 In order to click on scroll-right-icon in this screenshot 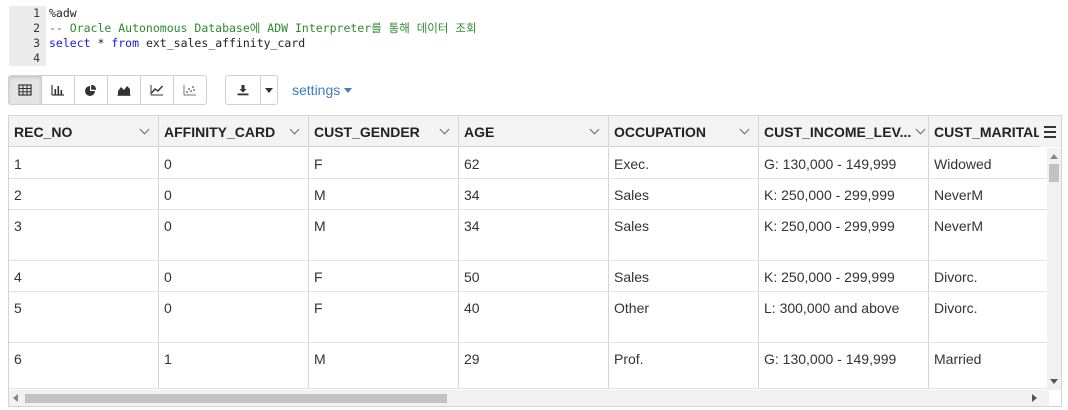, I will do `click(1034, 398)`.